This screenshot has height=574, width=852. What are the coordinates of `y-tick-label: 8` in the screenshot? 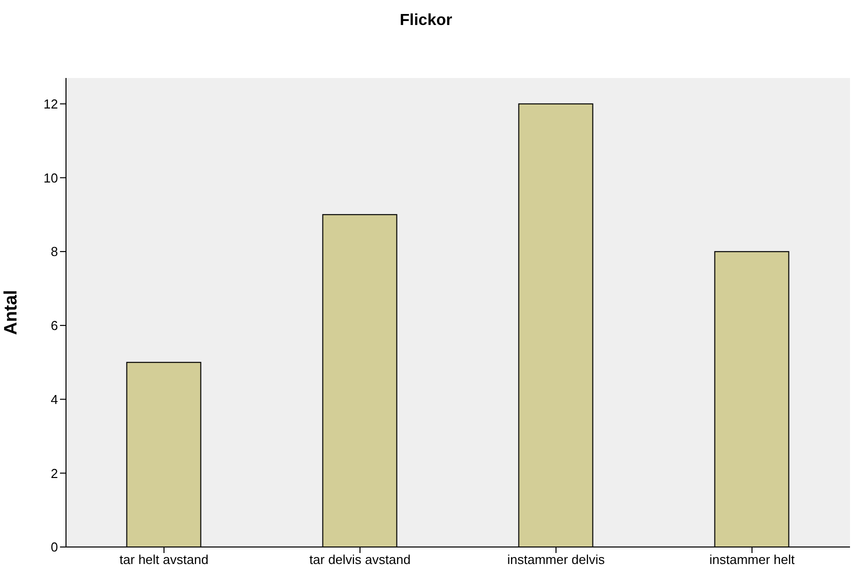 It's located at (54, 252).